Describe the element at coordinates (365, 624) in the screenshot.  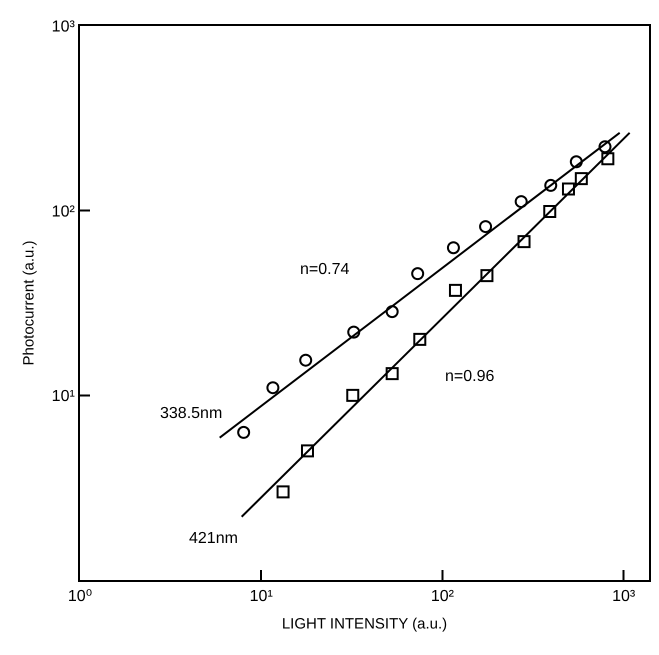
I see `x-axis-title: LIGHT INTENSITY (a.u.)` at that location.